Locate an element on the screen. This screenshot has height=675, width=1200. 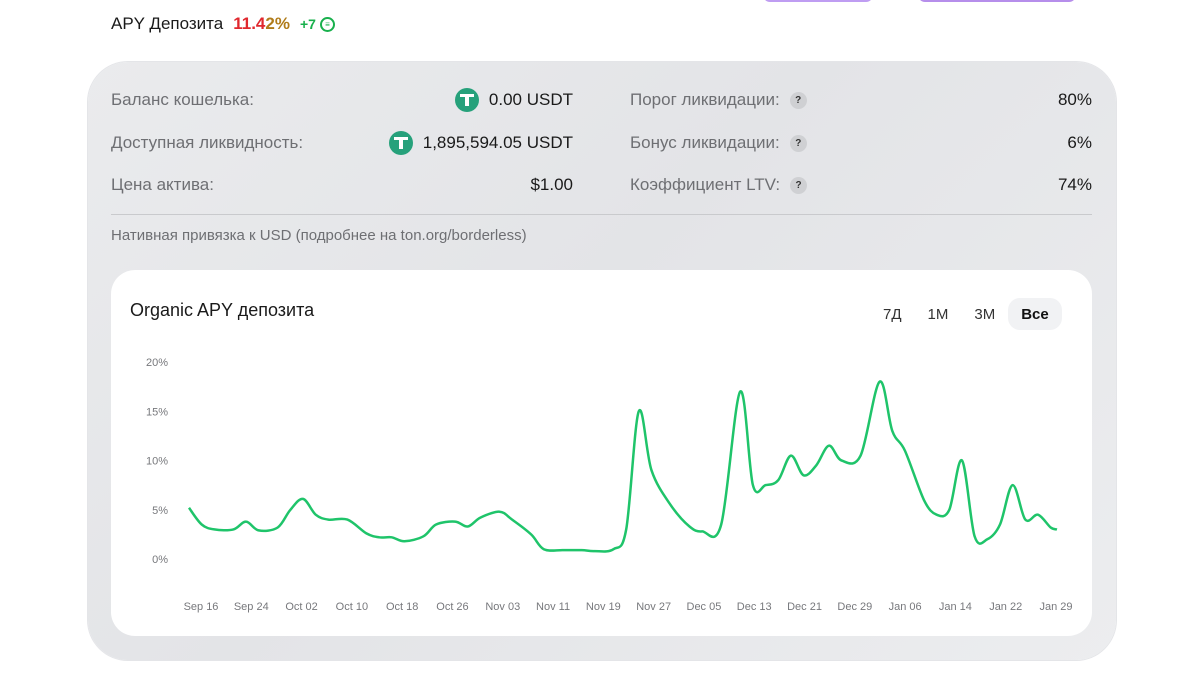
x-tick-label: Jan 14 is located at coordinates (955, 607).